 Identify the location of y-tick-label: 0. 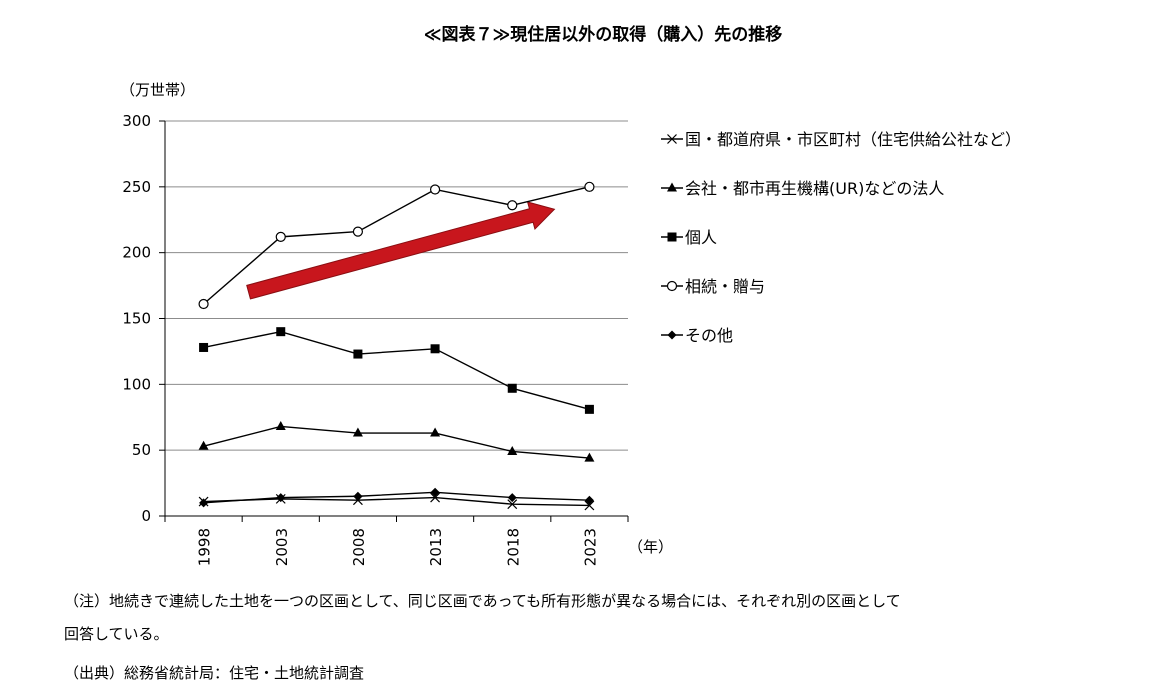
(146, 516).